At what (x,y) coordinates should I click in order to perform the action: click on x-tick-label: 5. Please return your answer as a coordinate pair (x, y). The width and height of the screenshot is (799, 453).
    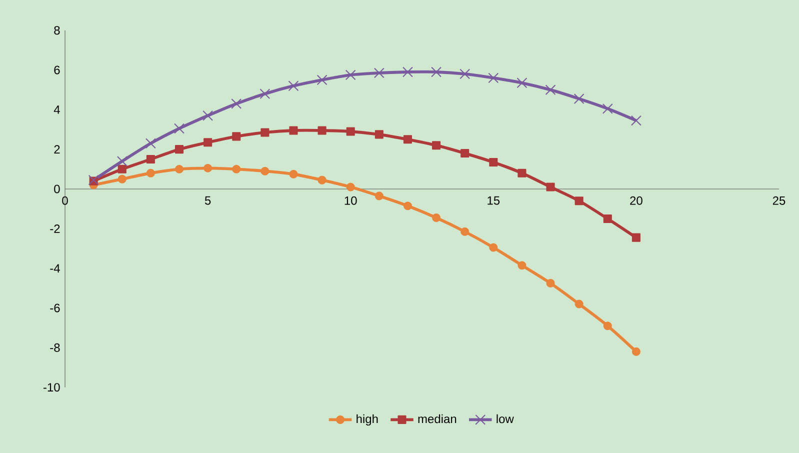
    Looking at the image, I should click on (207, 200).